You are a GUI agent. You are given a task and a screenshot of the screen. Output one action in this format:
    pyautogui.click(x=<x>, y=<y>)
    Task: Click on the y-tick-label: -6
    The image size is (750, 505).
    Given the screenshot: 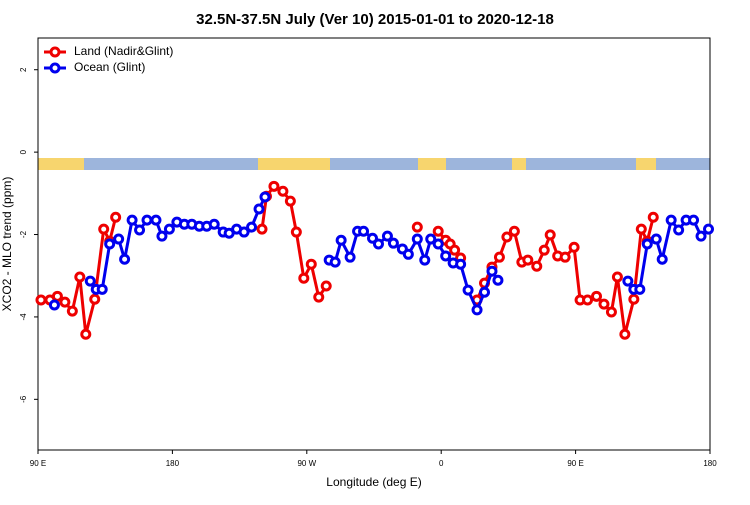 What is the action you would take?
    pyautogui.click(x=23, y=399)
    